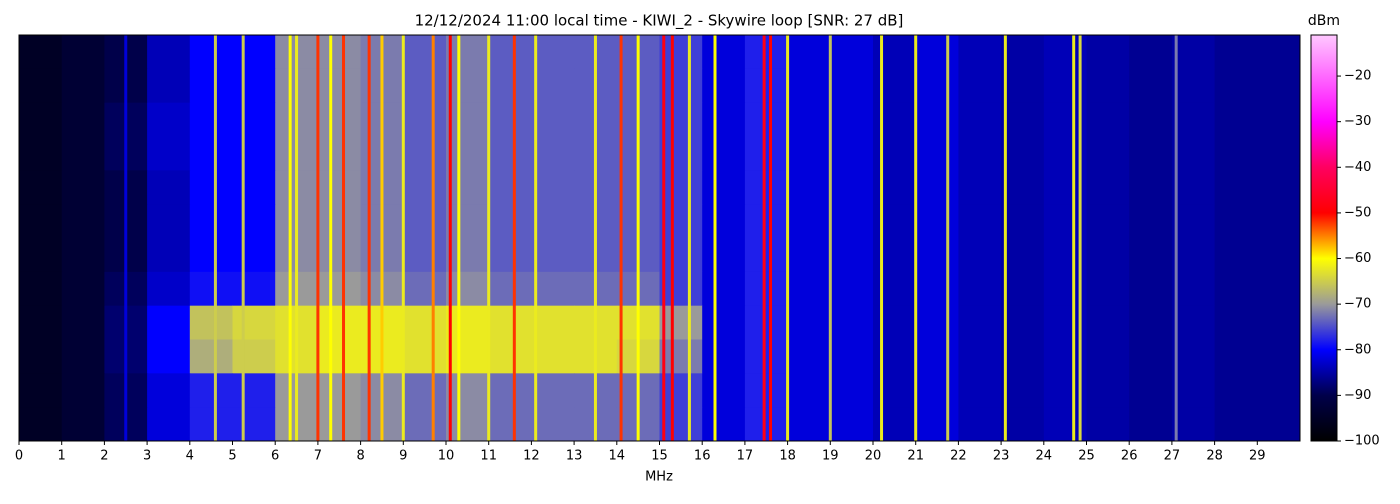 This screenshot has width=1400, height=504. I want to click on x-tick-label: 28, so click(1214, 456).